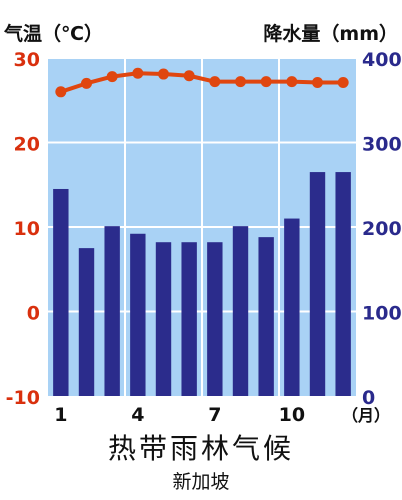 Image resolution: width=402 pixels, height=500 pixels. Describe the element at coordinates (382, 145) in the screenshot. I see `precipitation-tick-label: 300` at that location.